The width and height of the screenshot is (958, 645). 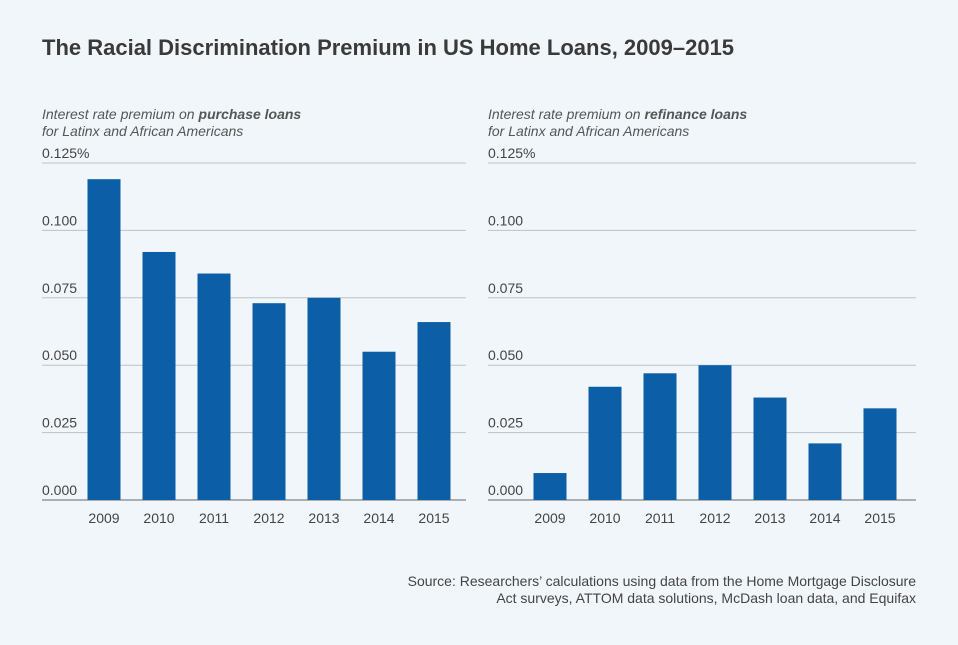 What do you see at coordinates (696, 114) in the screenshot?
I see `subtitle-emphasis: refinance loans` at bounding box center [696, 114].